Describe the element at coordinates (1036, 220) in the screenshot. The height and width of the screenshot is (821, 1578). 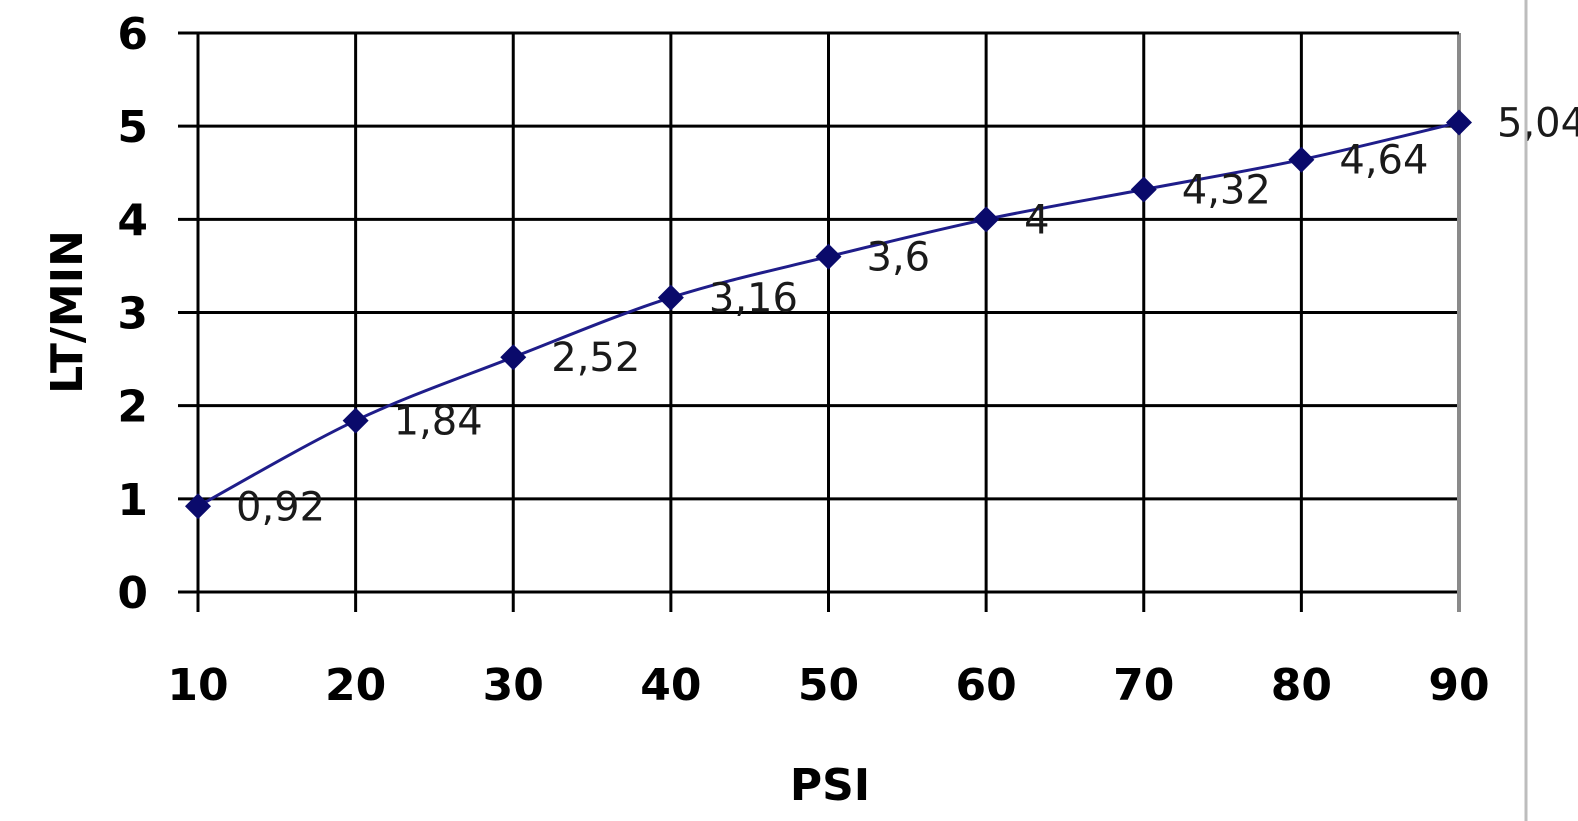
I see `data-label: 4` at that location.